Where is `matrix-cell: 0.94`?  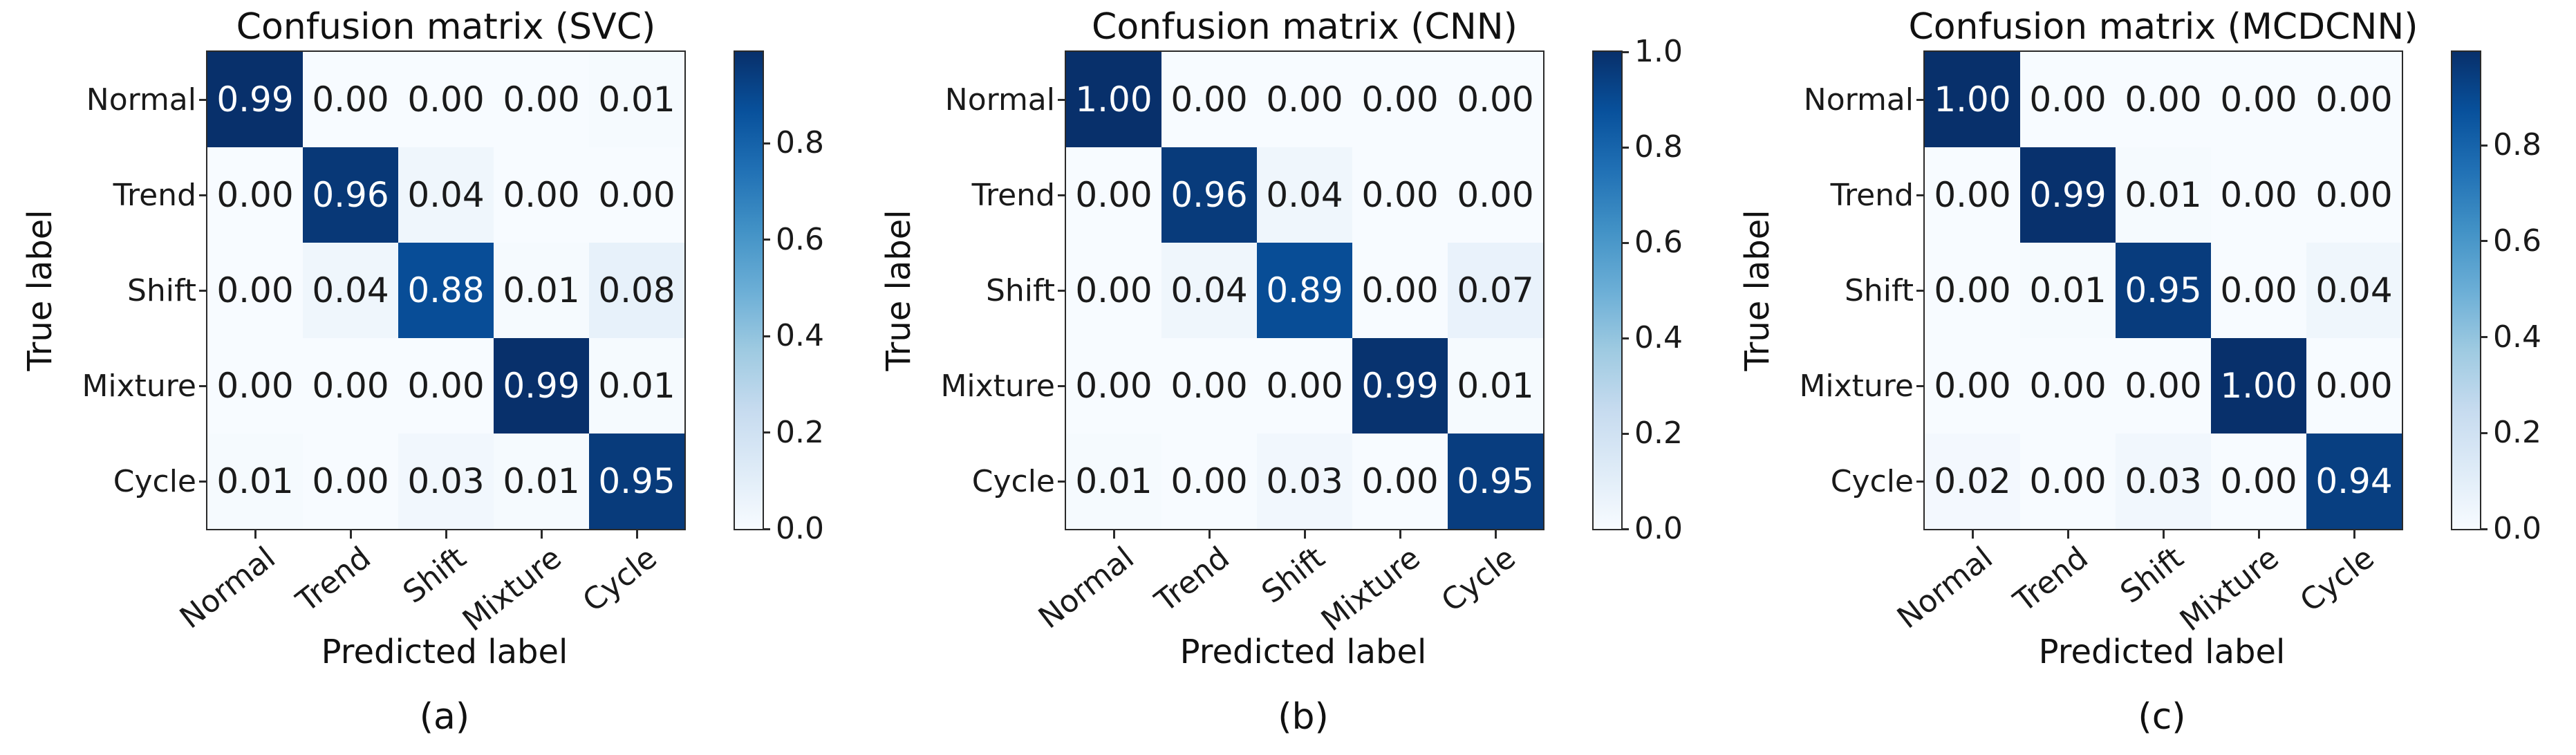 matrix-cell: 0.94 is located at coordinates (2354, 481).